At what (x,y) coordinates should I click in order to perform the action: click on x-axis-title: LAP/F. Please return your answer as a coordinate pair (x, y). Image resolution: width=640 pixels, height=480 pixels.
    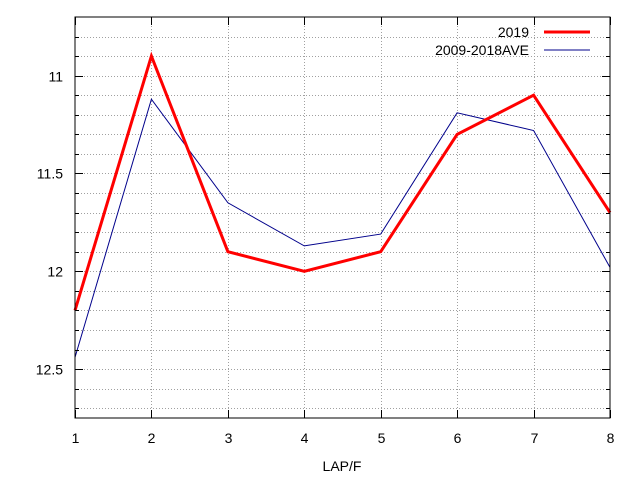
    Looking at the image, I should click on (342, 466).